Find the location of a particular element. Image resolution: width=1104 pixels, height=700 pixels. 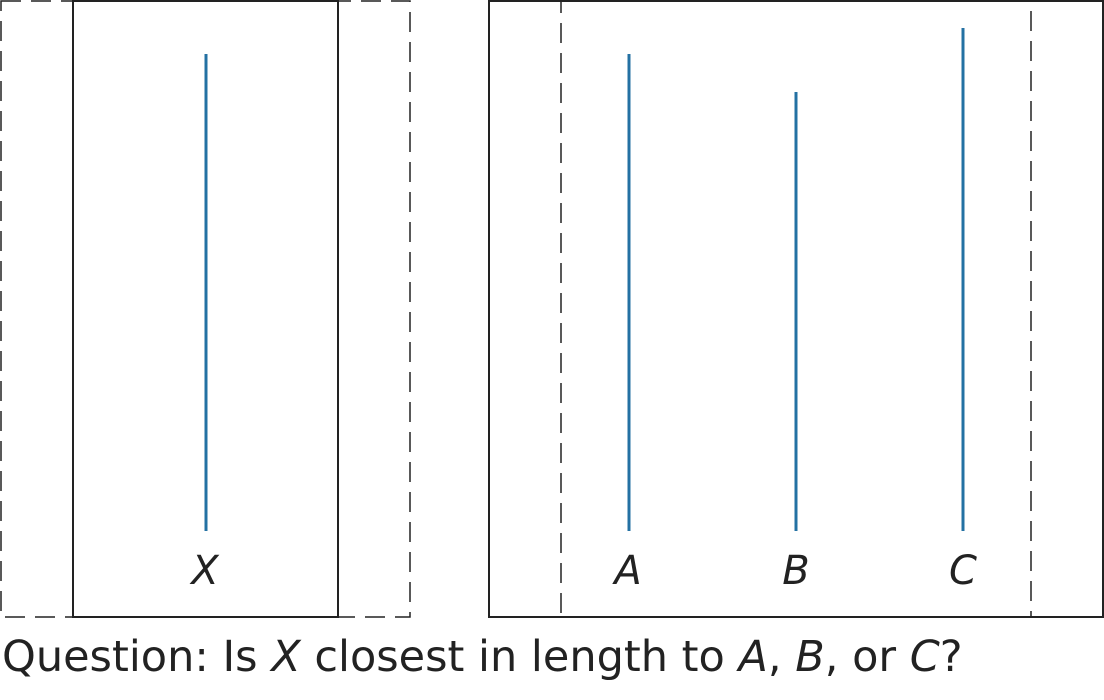

label-a: A is located at coordinates (626, 571).